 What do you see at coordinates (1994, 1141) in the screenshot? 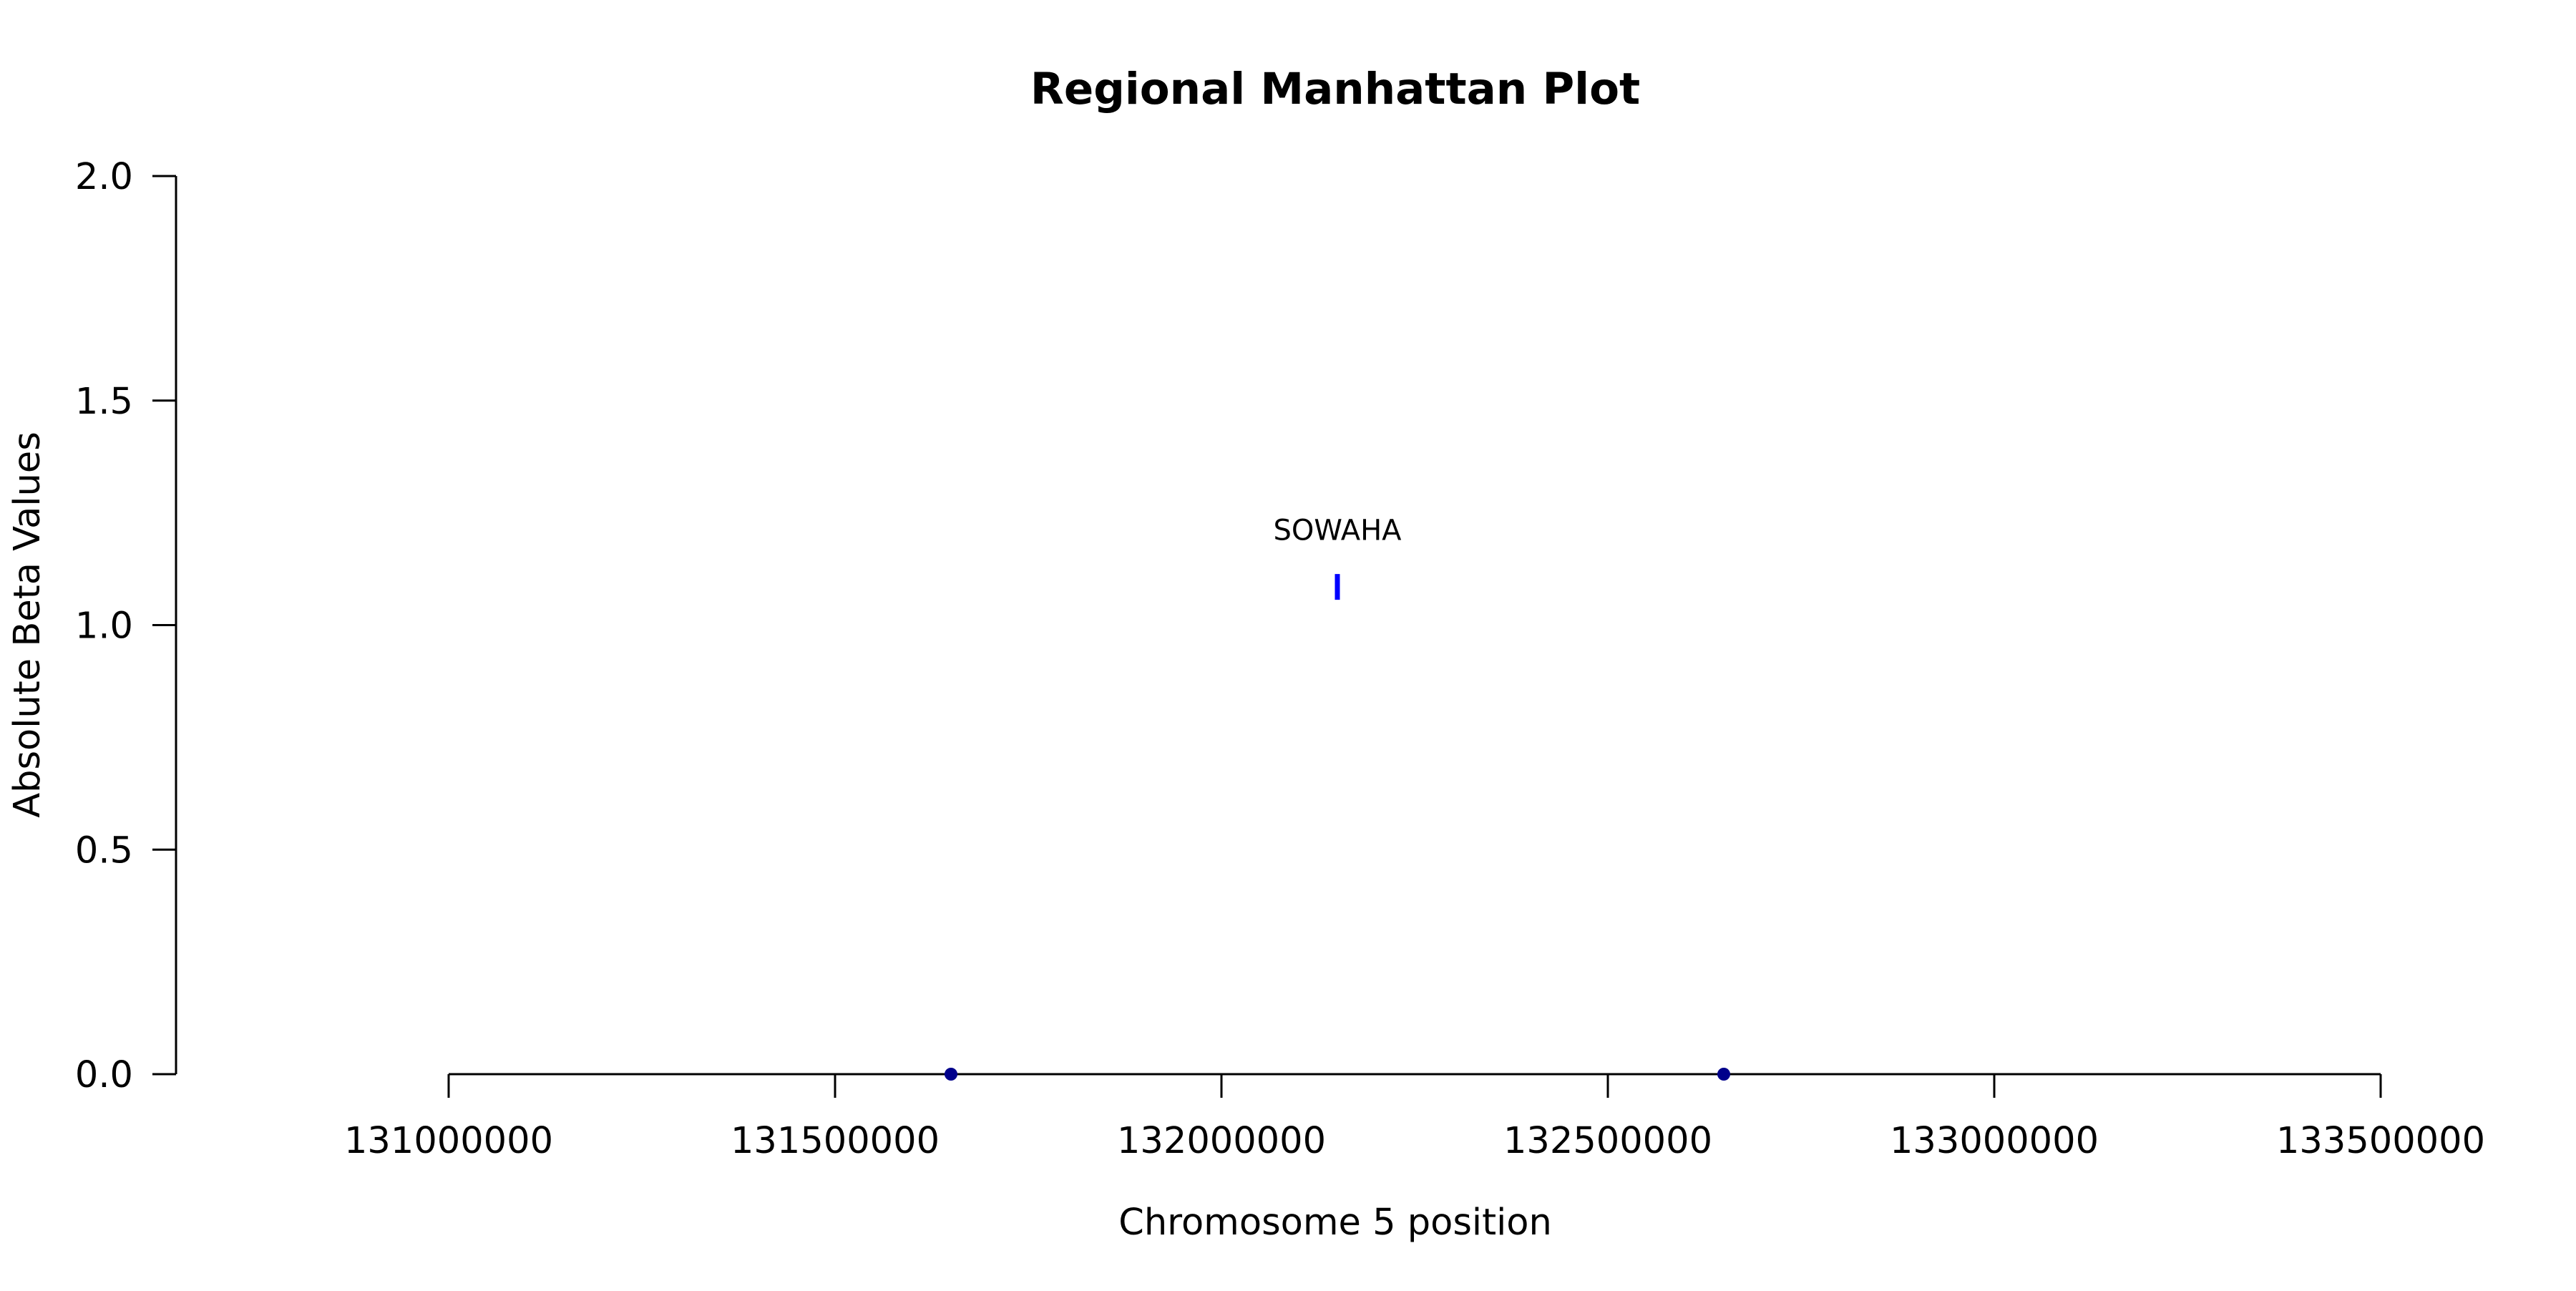
I see `x-tick-label: 133000000` at bounding box center [1994, 1141].